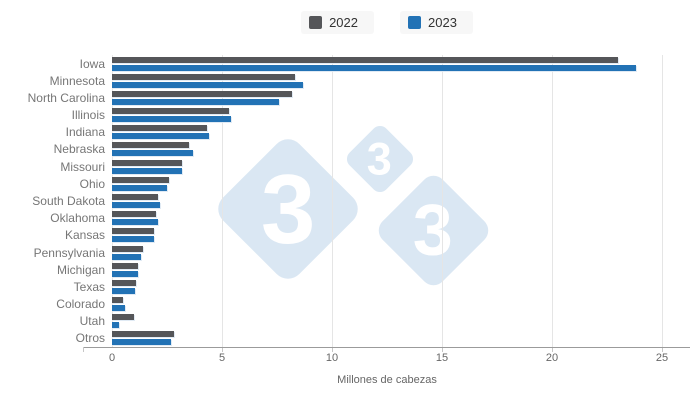  Describe the element at coordinates (66, 97) in the screenshot. I see `category-label-north-carolina: North Carolina` at that location.